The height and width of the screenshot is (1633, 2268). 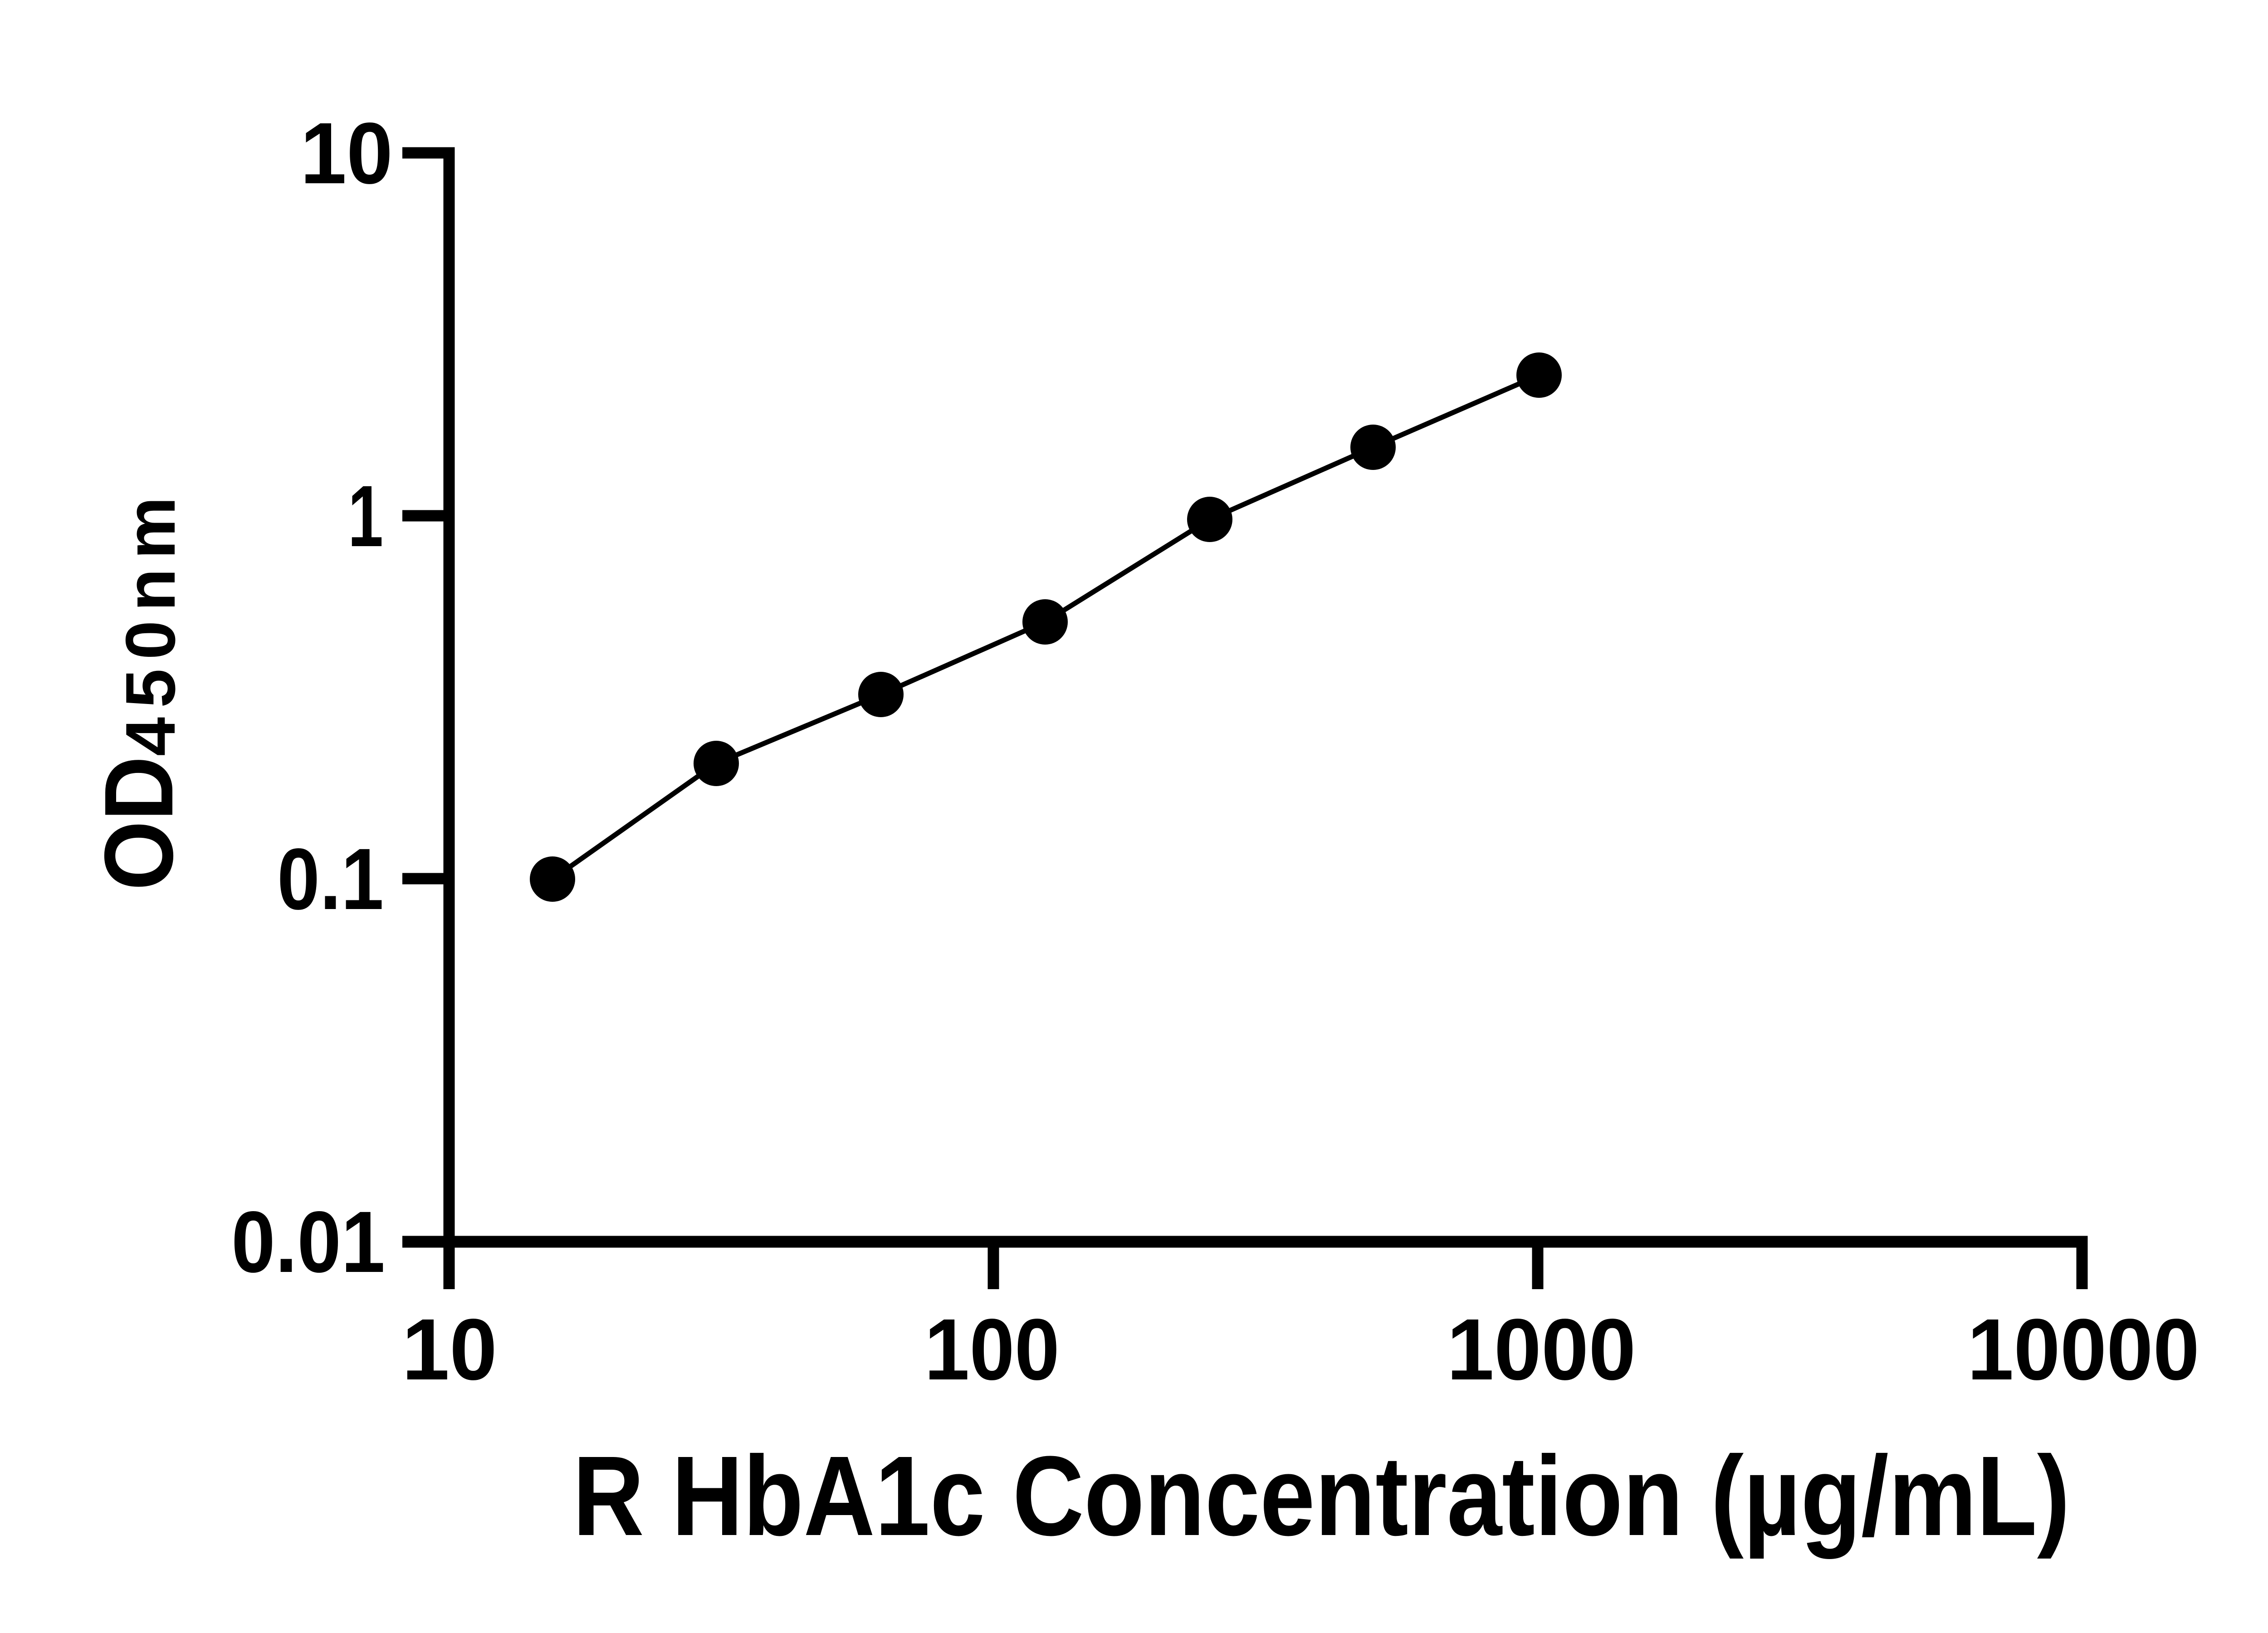 What do you see at coordinates (1321, 1496) in the screenshot?
I see `svg-text: R HbA1c Concentration (µg/mL)` at bounding box center [1321, 1496].